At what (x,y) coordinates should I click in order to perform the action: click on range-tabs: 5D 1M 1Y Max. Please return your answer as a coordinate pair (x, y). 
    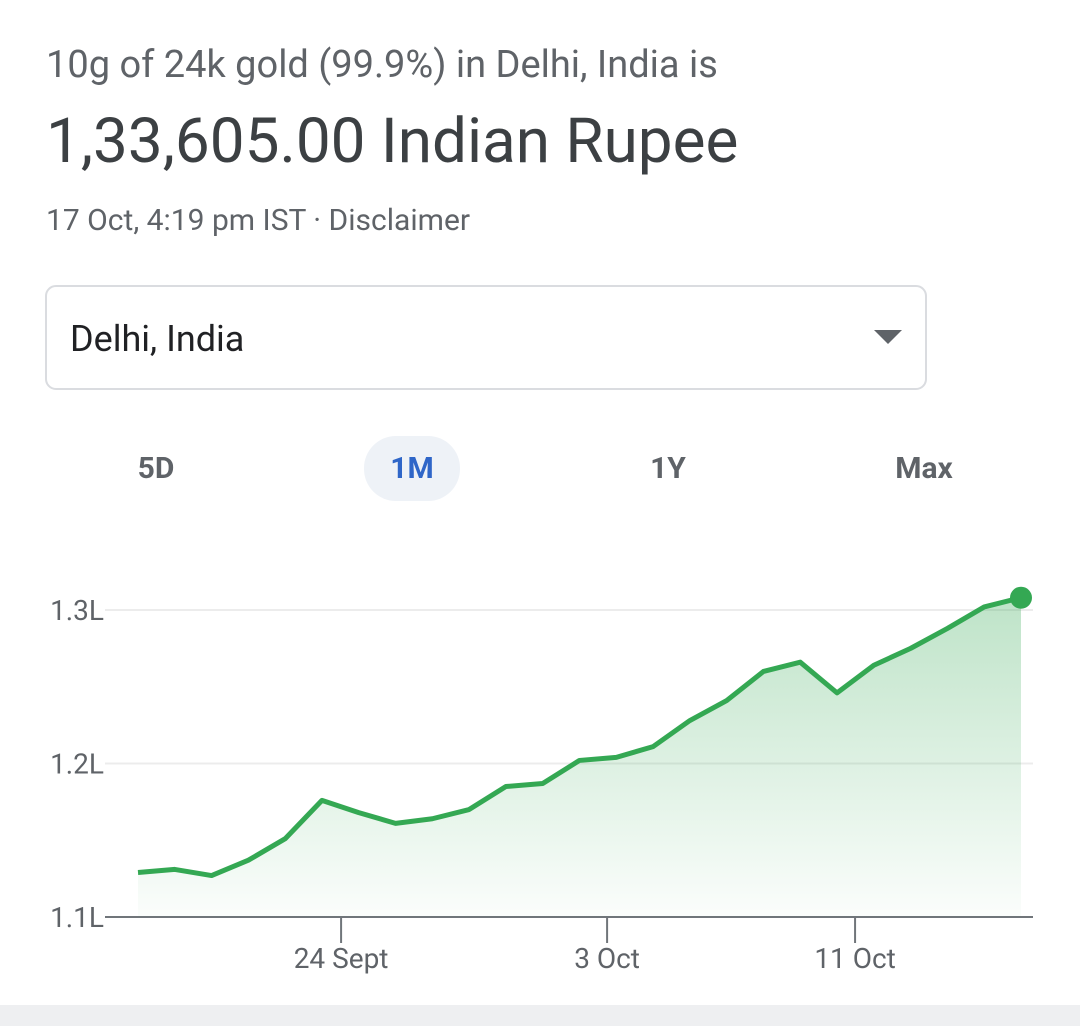
    Looking at the image, I should click on (546, 468).